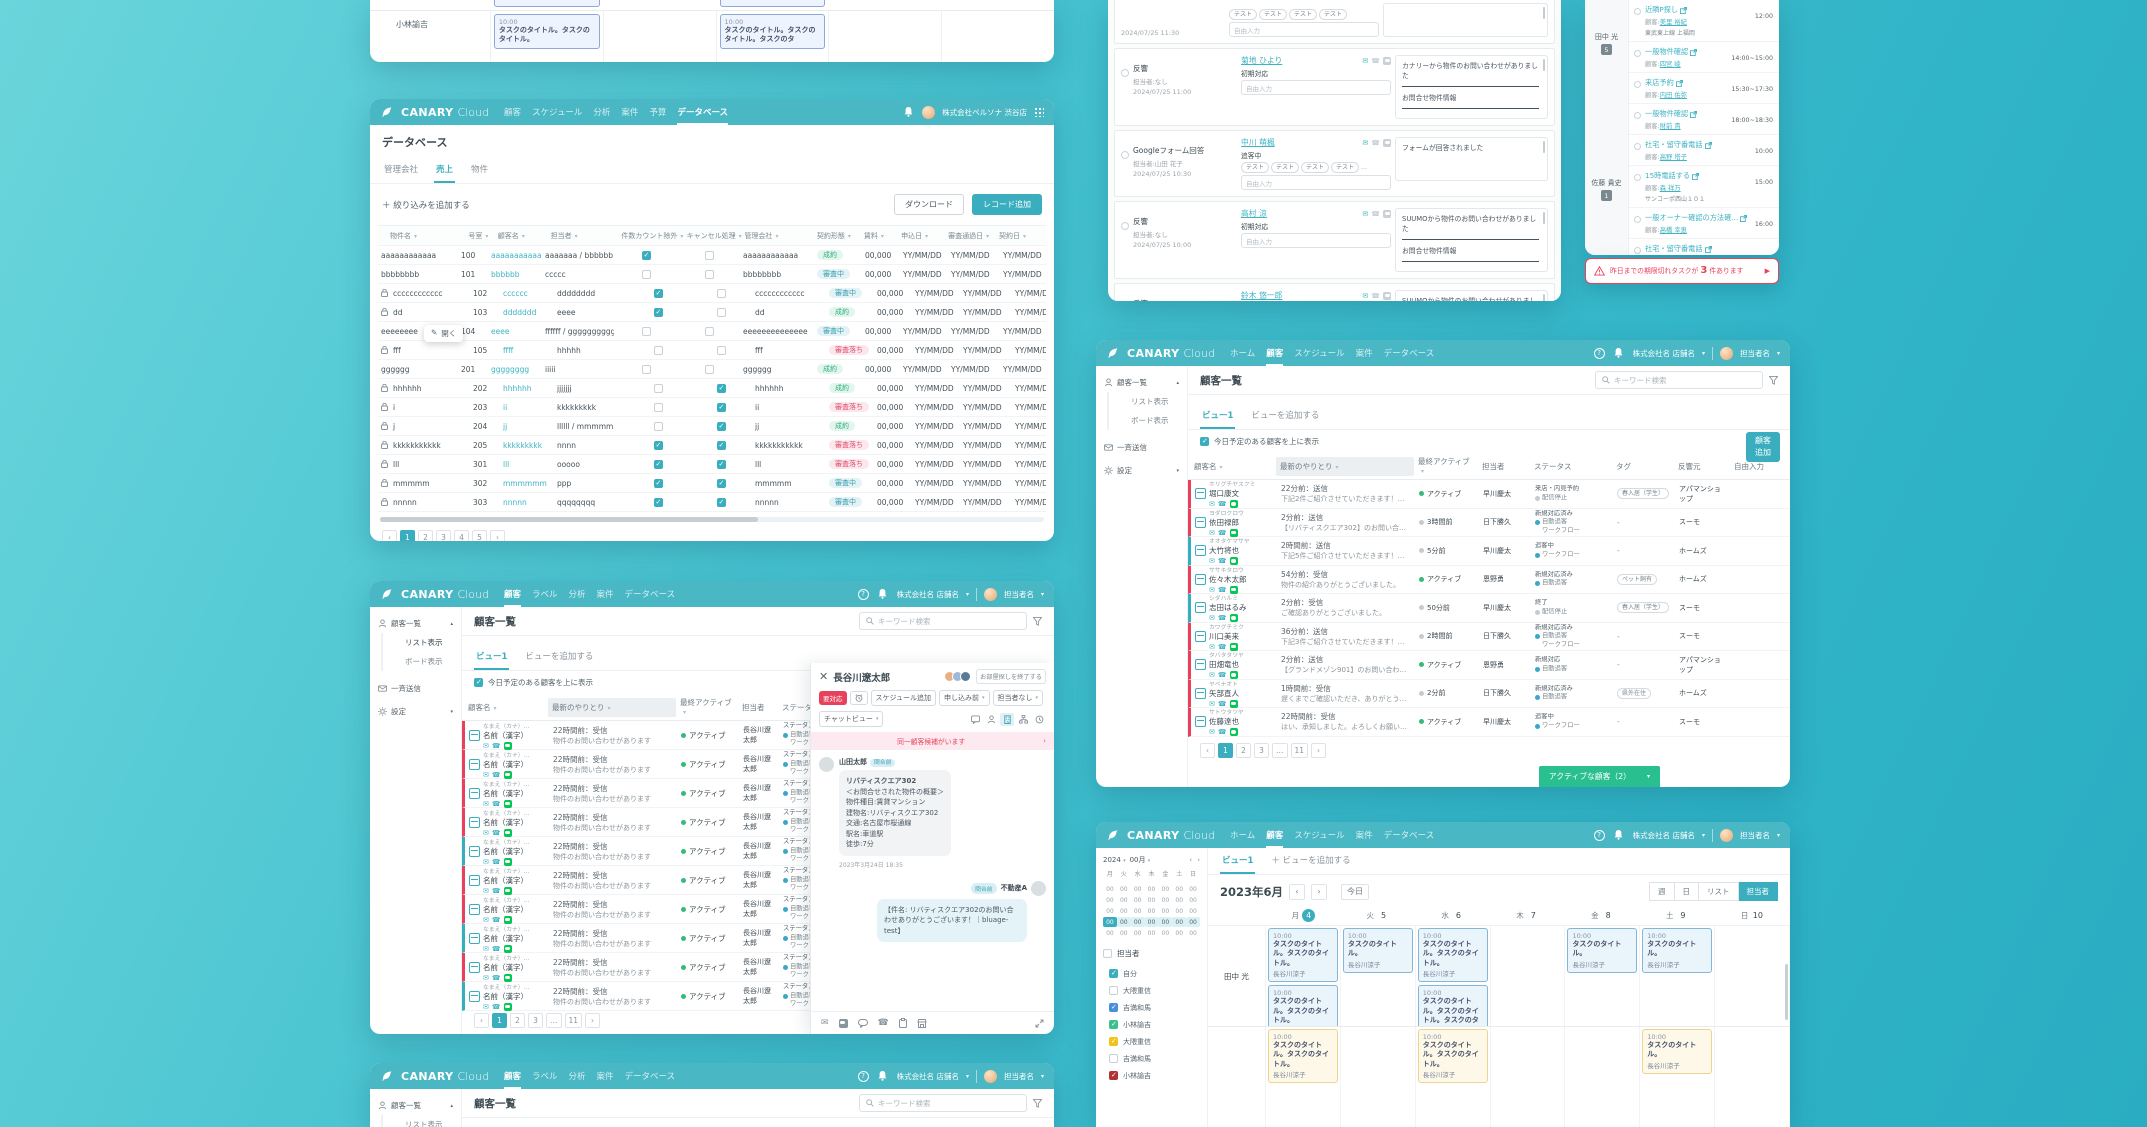 Image resolution: width=2147 pixels, height=1127 pixels. Describe the element at coordinates (943, 621) in the screenshot. I see `search-box` at that location.